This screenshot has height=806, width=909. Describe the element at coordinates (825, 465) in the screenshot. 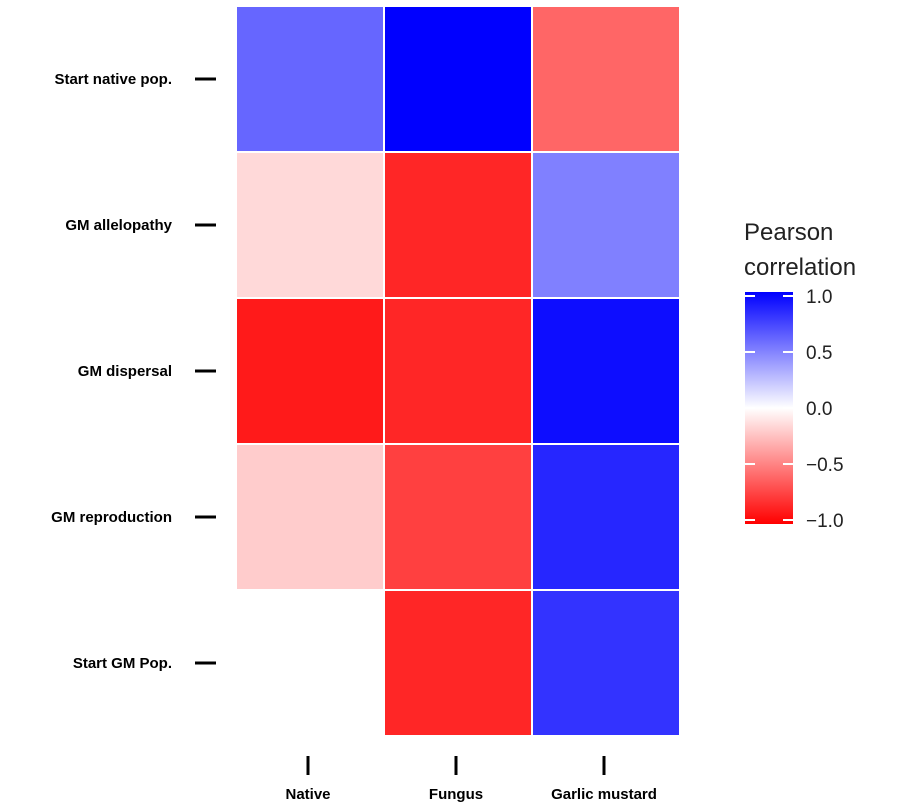

I see `legend-tick-label: −0.5` at that location.